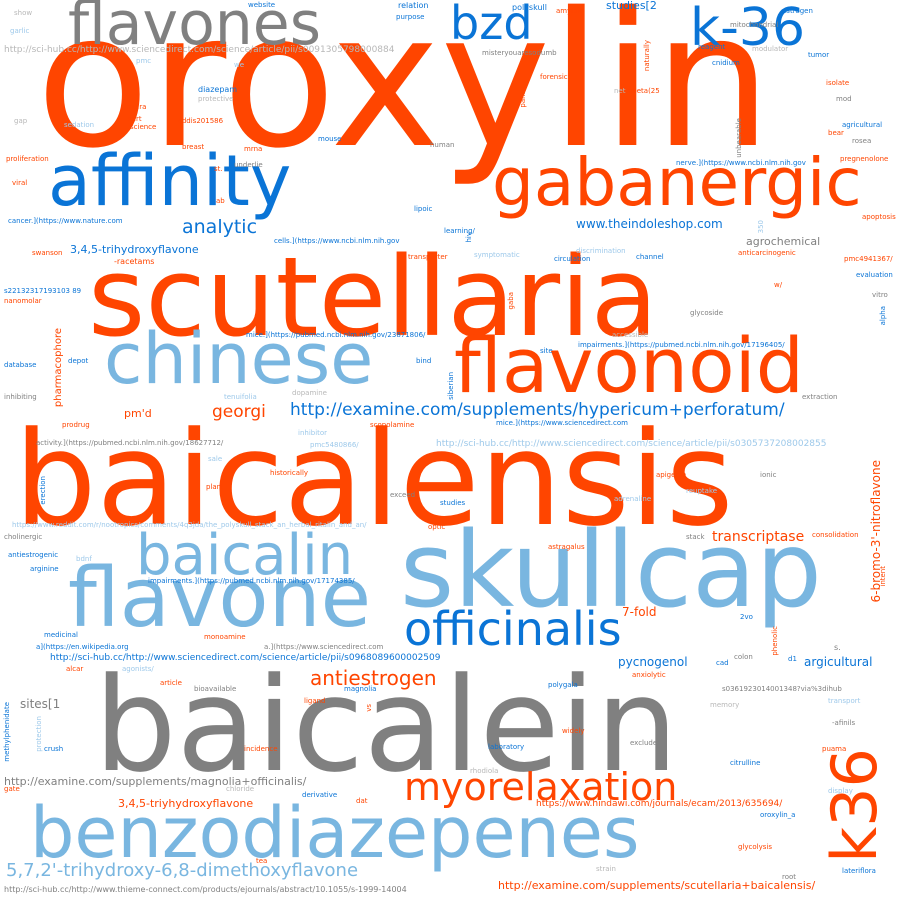  I want to click on word-chinese: chinese, so click(239, 359).